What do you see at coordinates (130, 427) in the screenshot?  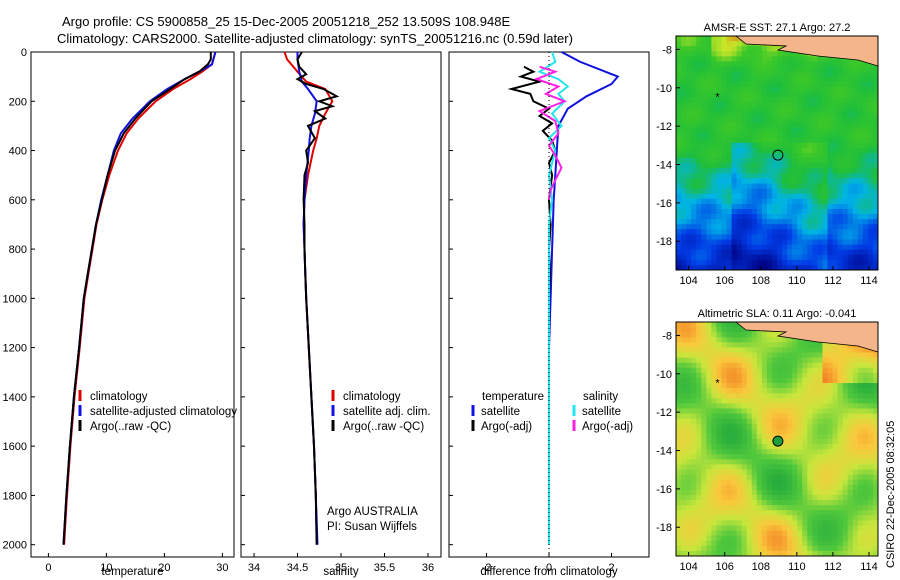 I see `legend-label: Argo(..raw -QC)` at bounding box center [130, 427].